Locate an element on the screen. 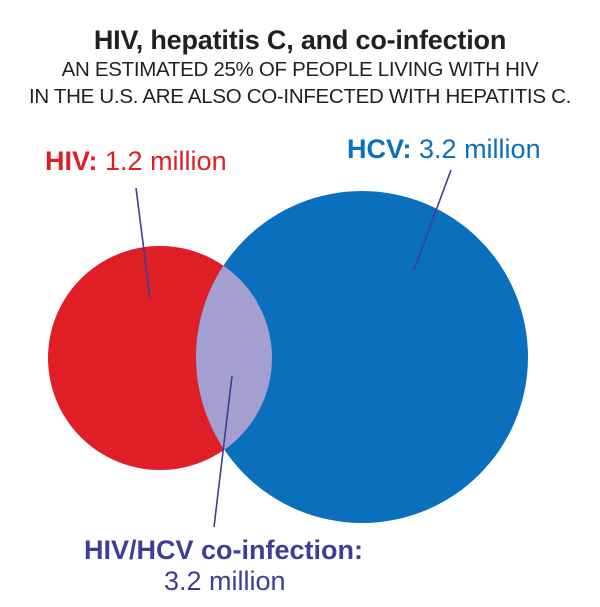 Image resolution: width=600 pixels, height=607 pixels. hiv-leader-line is located at coordinates (143, 243).